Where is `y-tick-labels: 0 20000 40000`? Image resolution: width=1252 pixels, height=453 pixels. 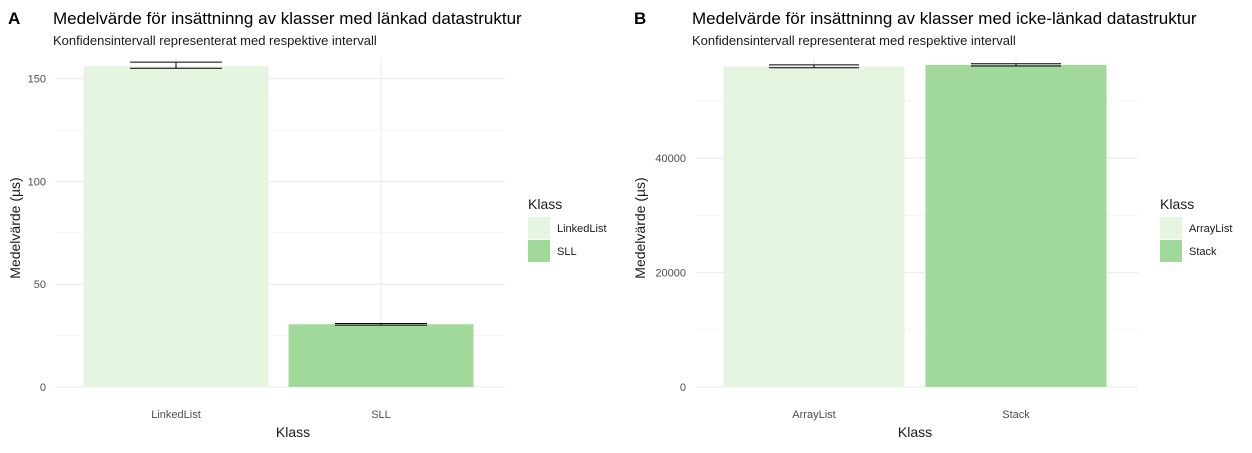
y-tick-labels: 0 20000 40000 is located at coordinates (670, 273).